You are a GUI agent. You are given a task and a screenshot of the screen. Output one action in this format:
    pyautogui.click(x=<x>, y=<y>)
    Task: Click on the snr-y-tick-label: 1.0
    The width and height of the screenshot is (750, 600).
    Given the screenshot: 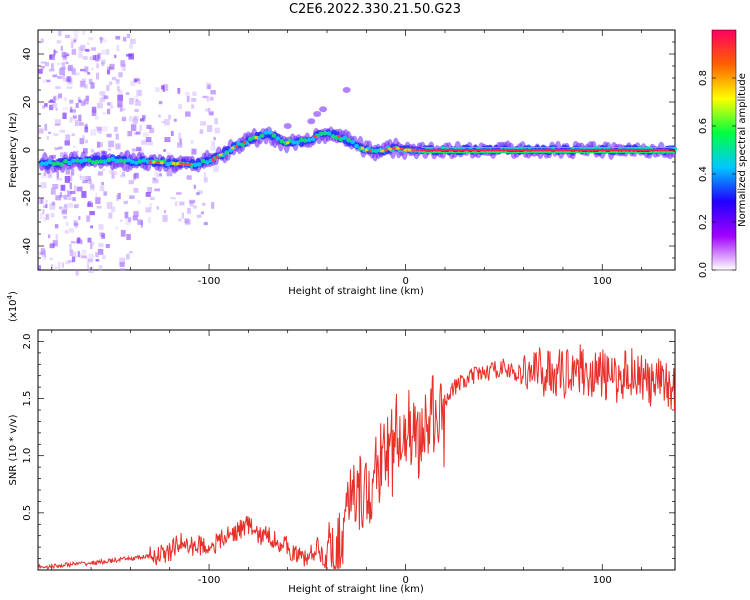 What is the action you would take?
    pyautogui.click(x=27, y=456)
    